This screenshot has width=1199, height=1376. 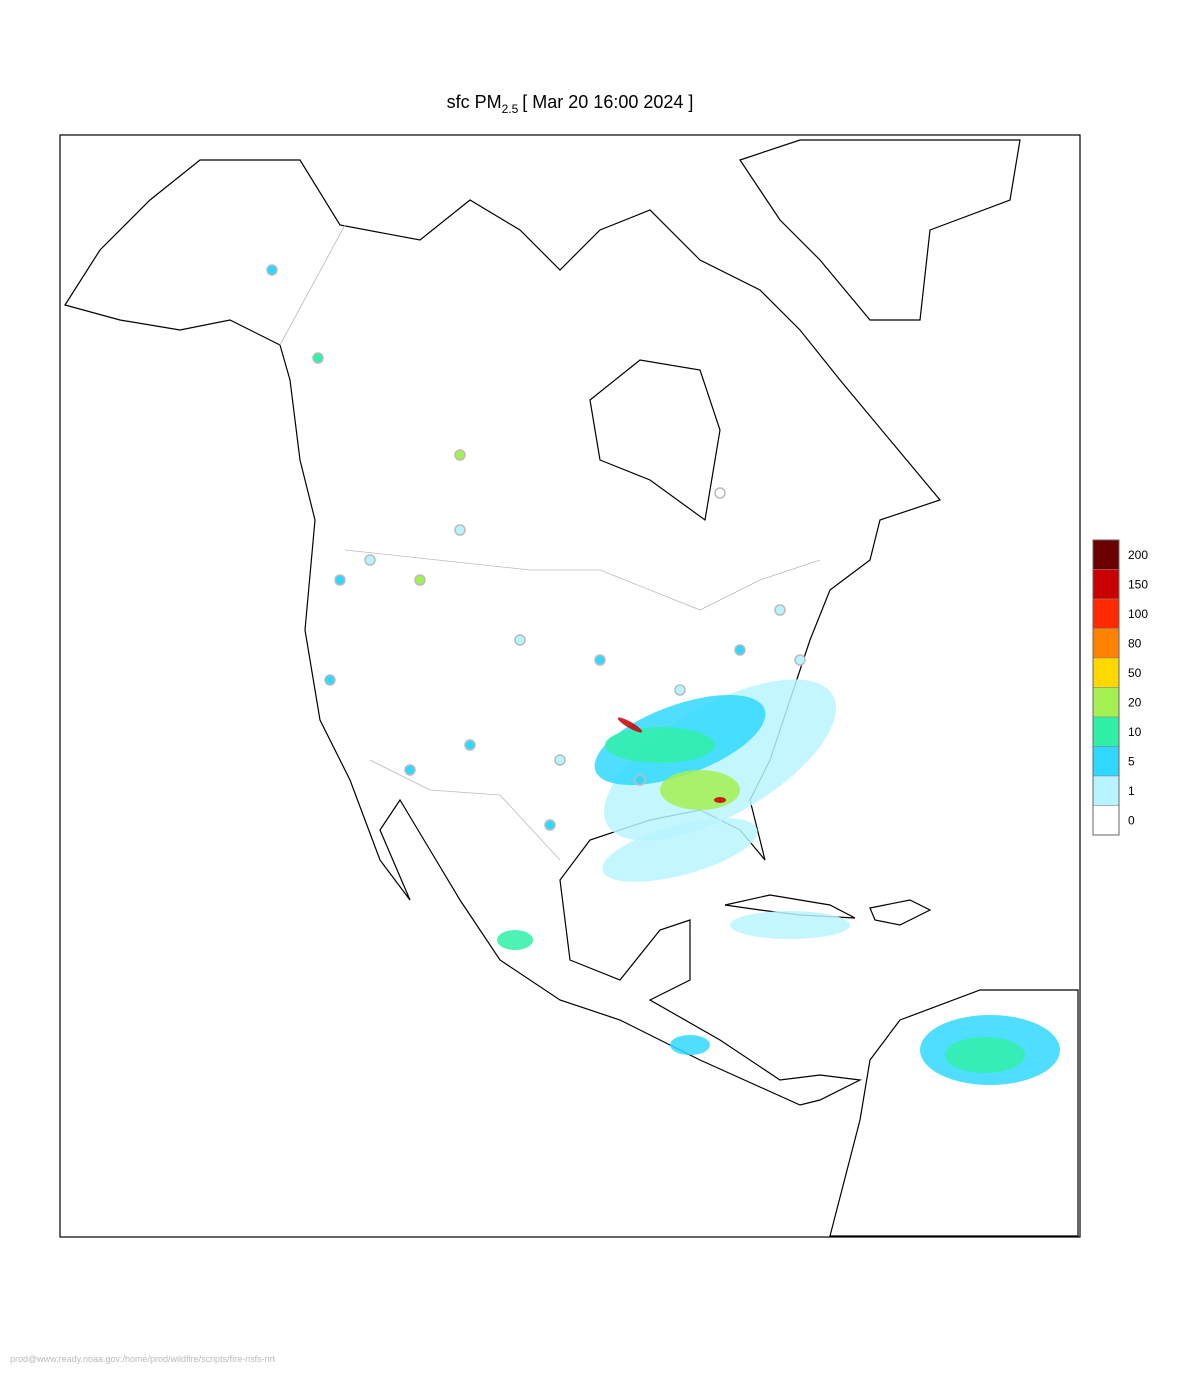 I want to click on legend-label: 20, so click(x=1135, y=702).